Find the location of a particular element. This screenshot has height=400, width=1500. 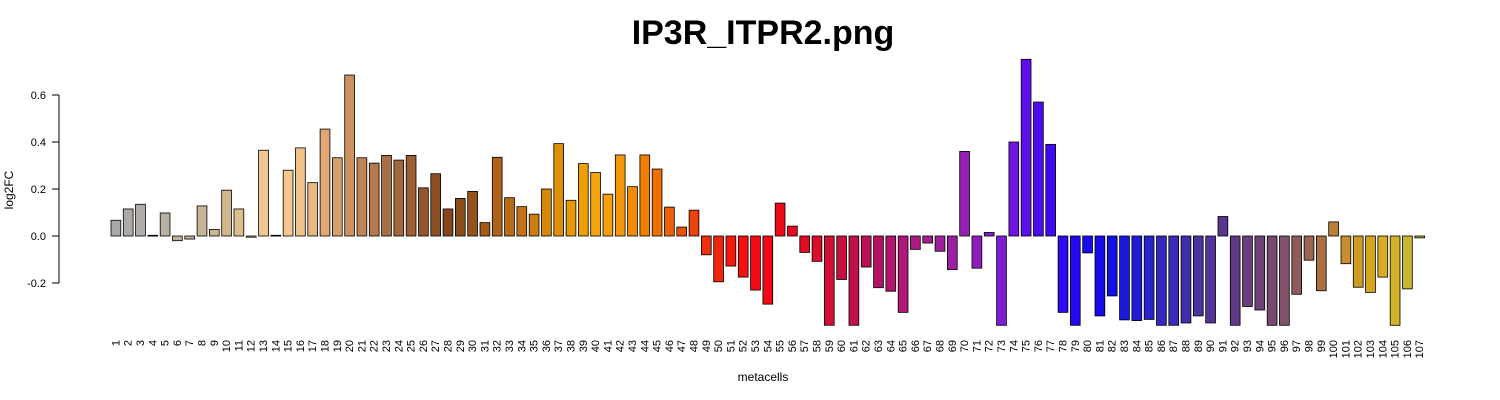

x-tick-label: 88 is located at coordinates (1187, 346).